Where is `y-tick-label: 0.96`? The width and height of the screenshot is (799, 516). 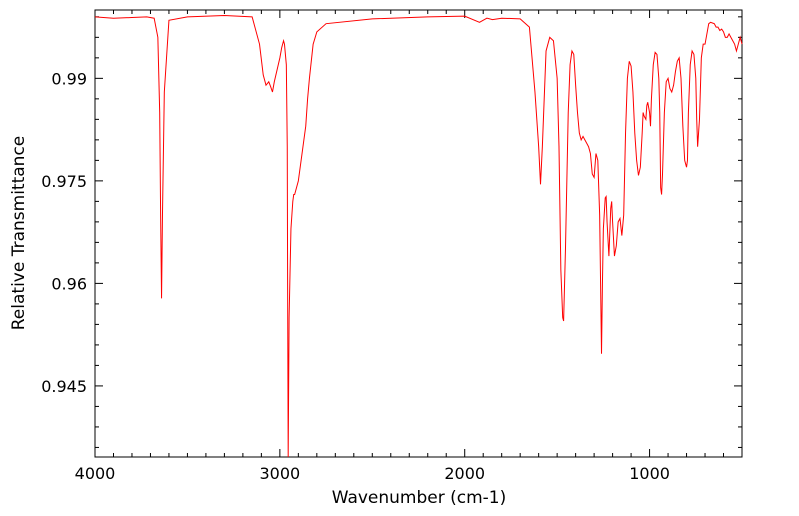
y-tick-label: 0.96 is located at coordinates (69, 283).